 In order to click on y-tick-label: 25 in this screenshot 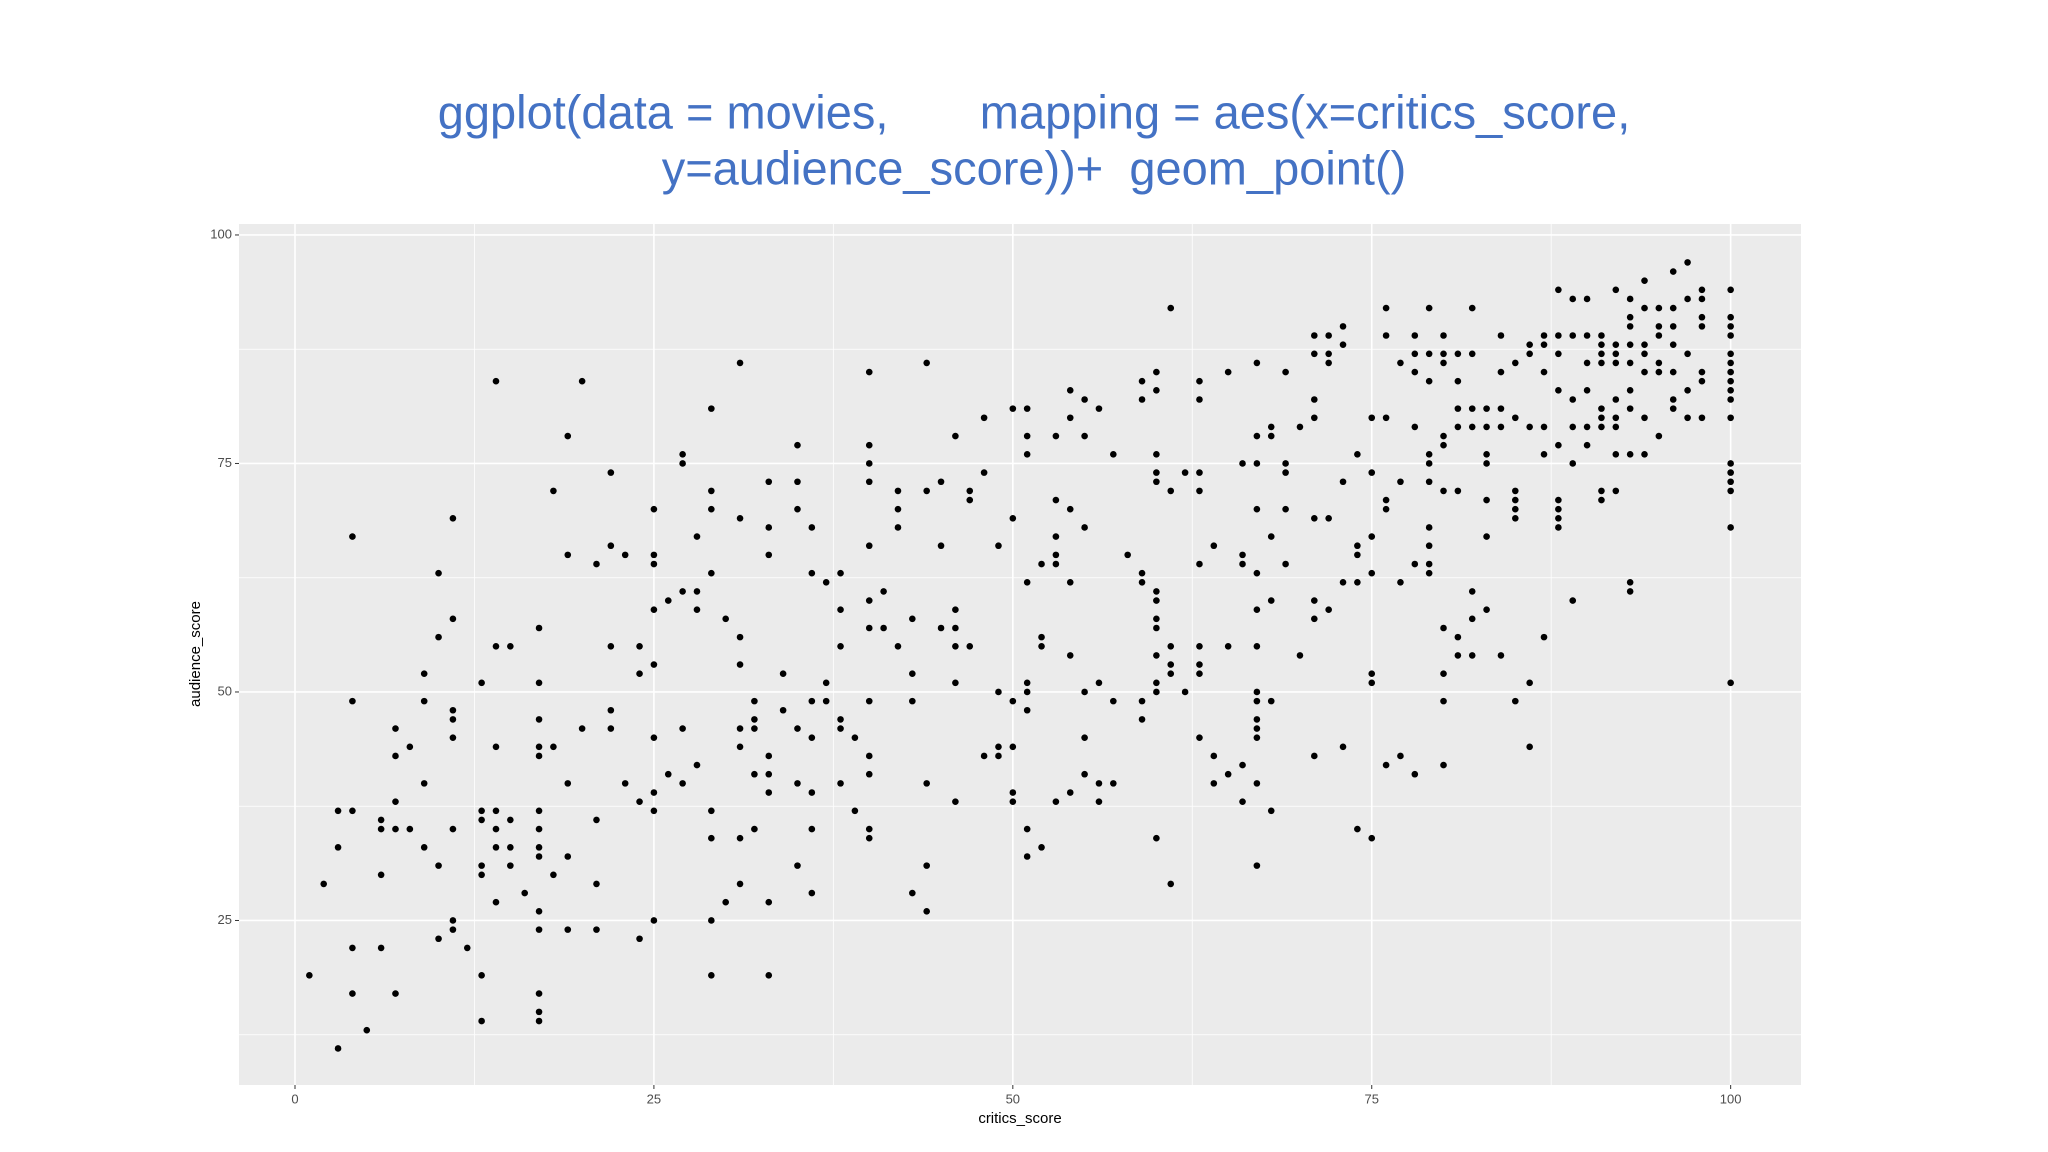, I will do `click(225, 919)`.